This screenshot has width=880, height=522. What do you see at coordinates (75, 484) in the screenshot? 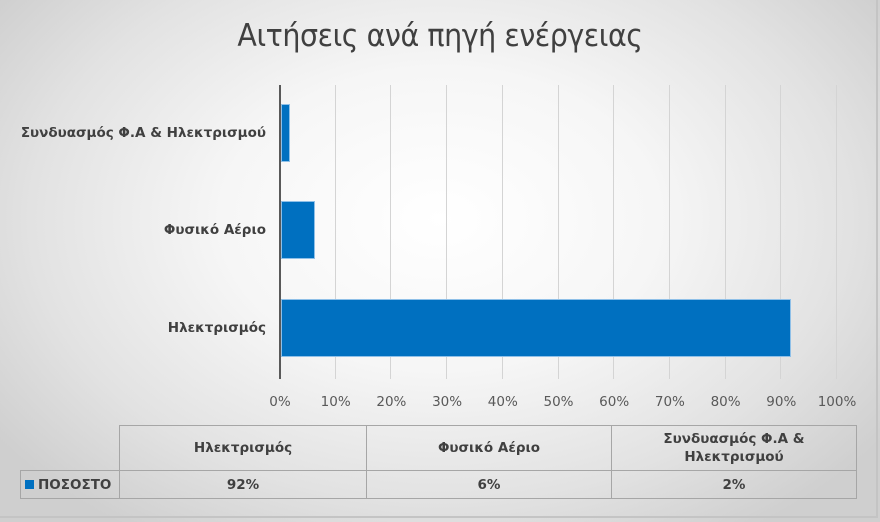
I see `series-name: ΠΟΣΟΣΤΟ` at bounding box center [75, 484].